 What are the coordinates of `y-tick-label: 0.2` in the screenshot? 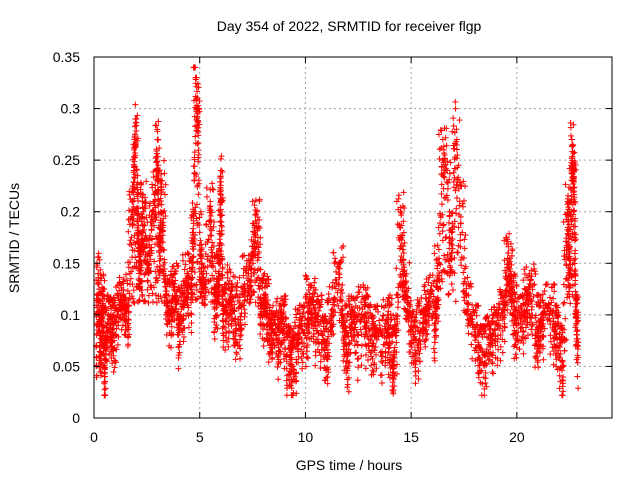 It's located at (71, 212).